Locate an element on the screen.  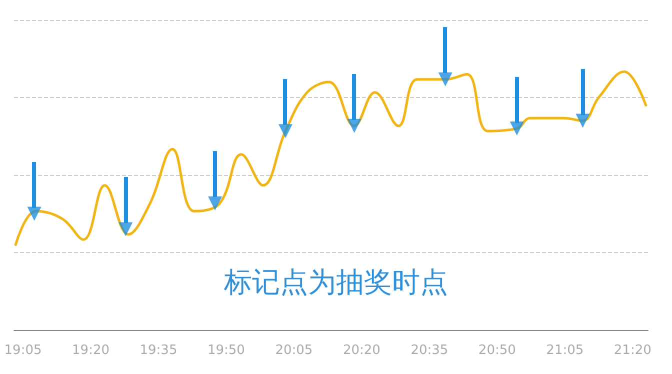
x-tick-label: 19:35 is located at coordinates (159, 350).